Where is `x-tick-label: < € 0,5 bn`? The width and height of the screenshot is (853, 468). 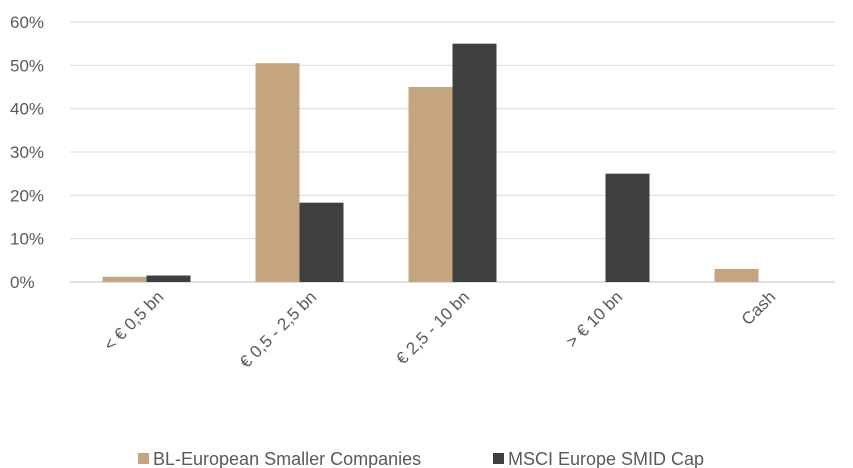
x-tick-label: < € 0,5 bn is located at coordinates (133, 320).